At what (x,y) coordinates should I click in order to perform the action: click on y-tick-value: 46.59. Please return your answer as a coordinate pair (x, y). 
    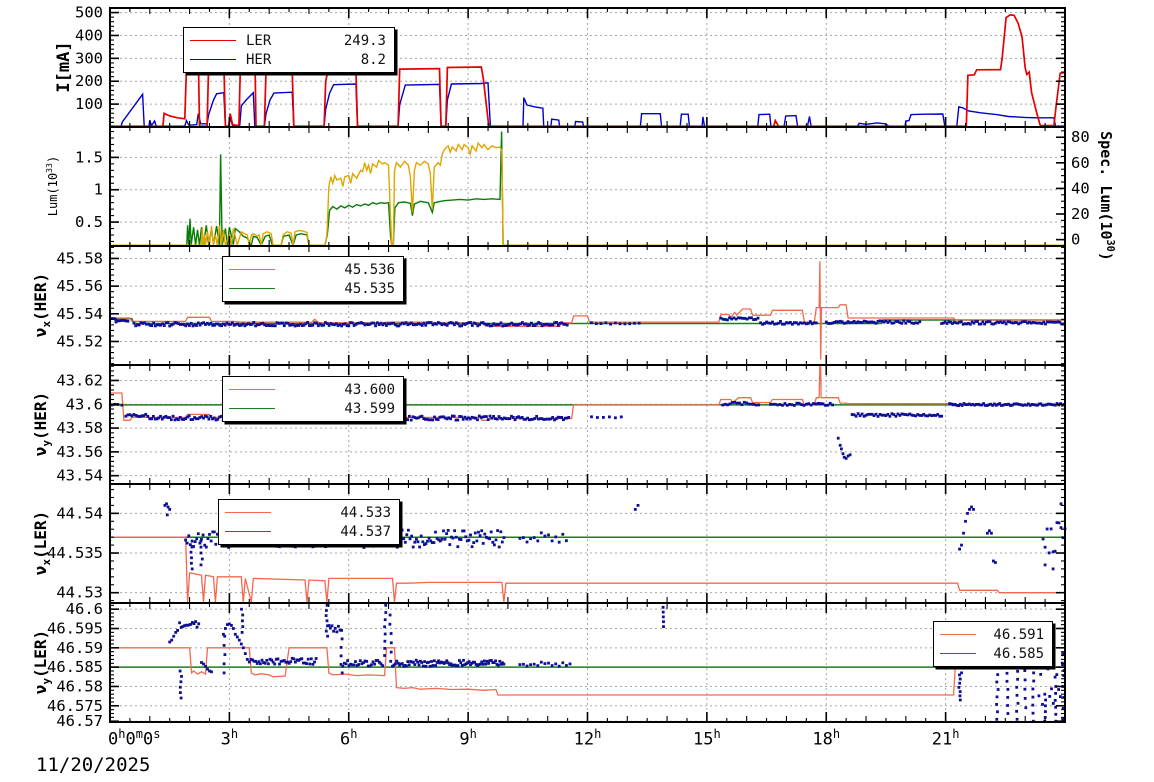
    Looking at the image, I should click on (79, 648).